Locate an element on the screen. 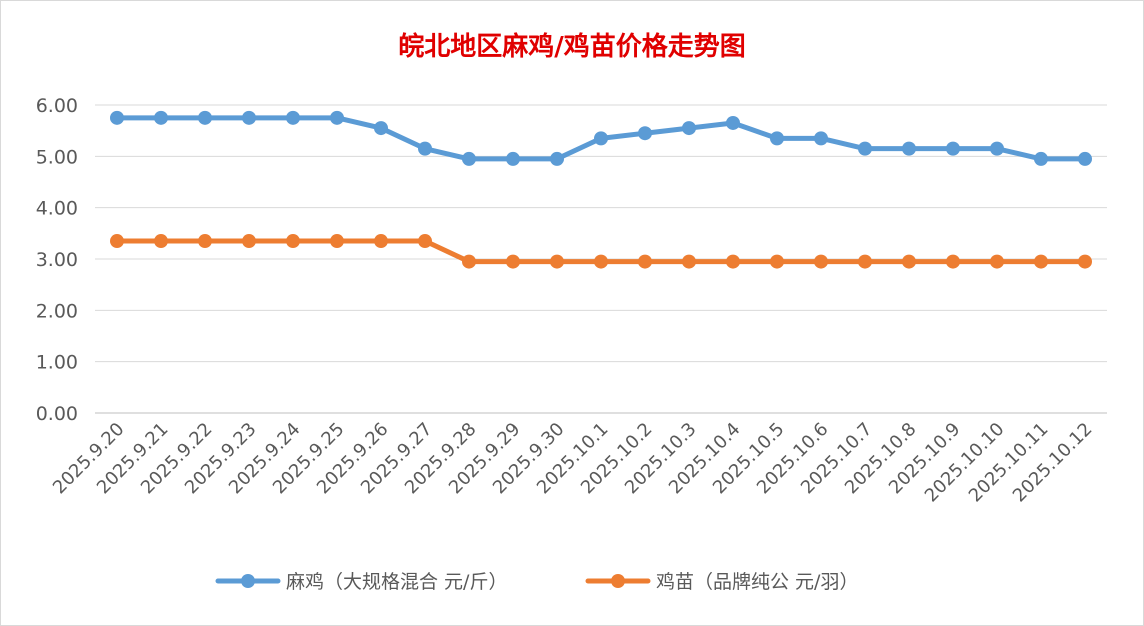 This screenshot has width=1144, height=626. y-tick-label: 1.00 is located at coordinates (57, 363).